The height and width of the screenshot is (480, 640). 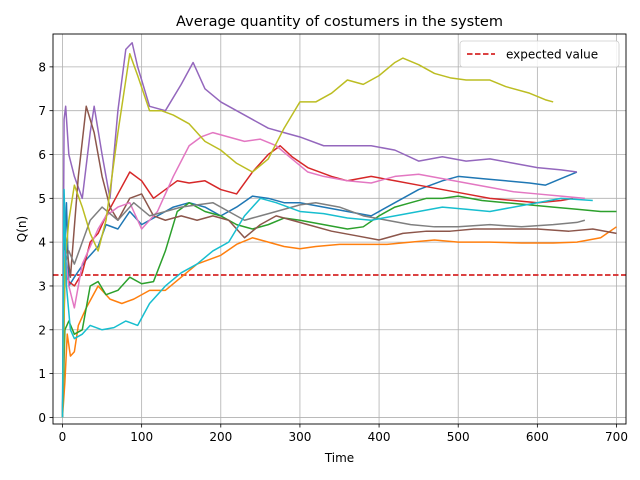 What do you see at coordinates (552, 55) in the screenshot?
I see `legend-label-expected-value: expected value` at bounding box center [552, 55].